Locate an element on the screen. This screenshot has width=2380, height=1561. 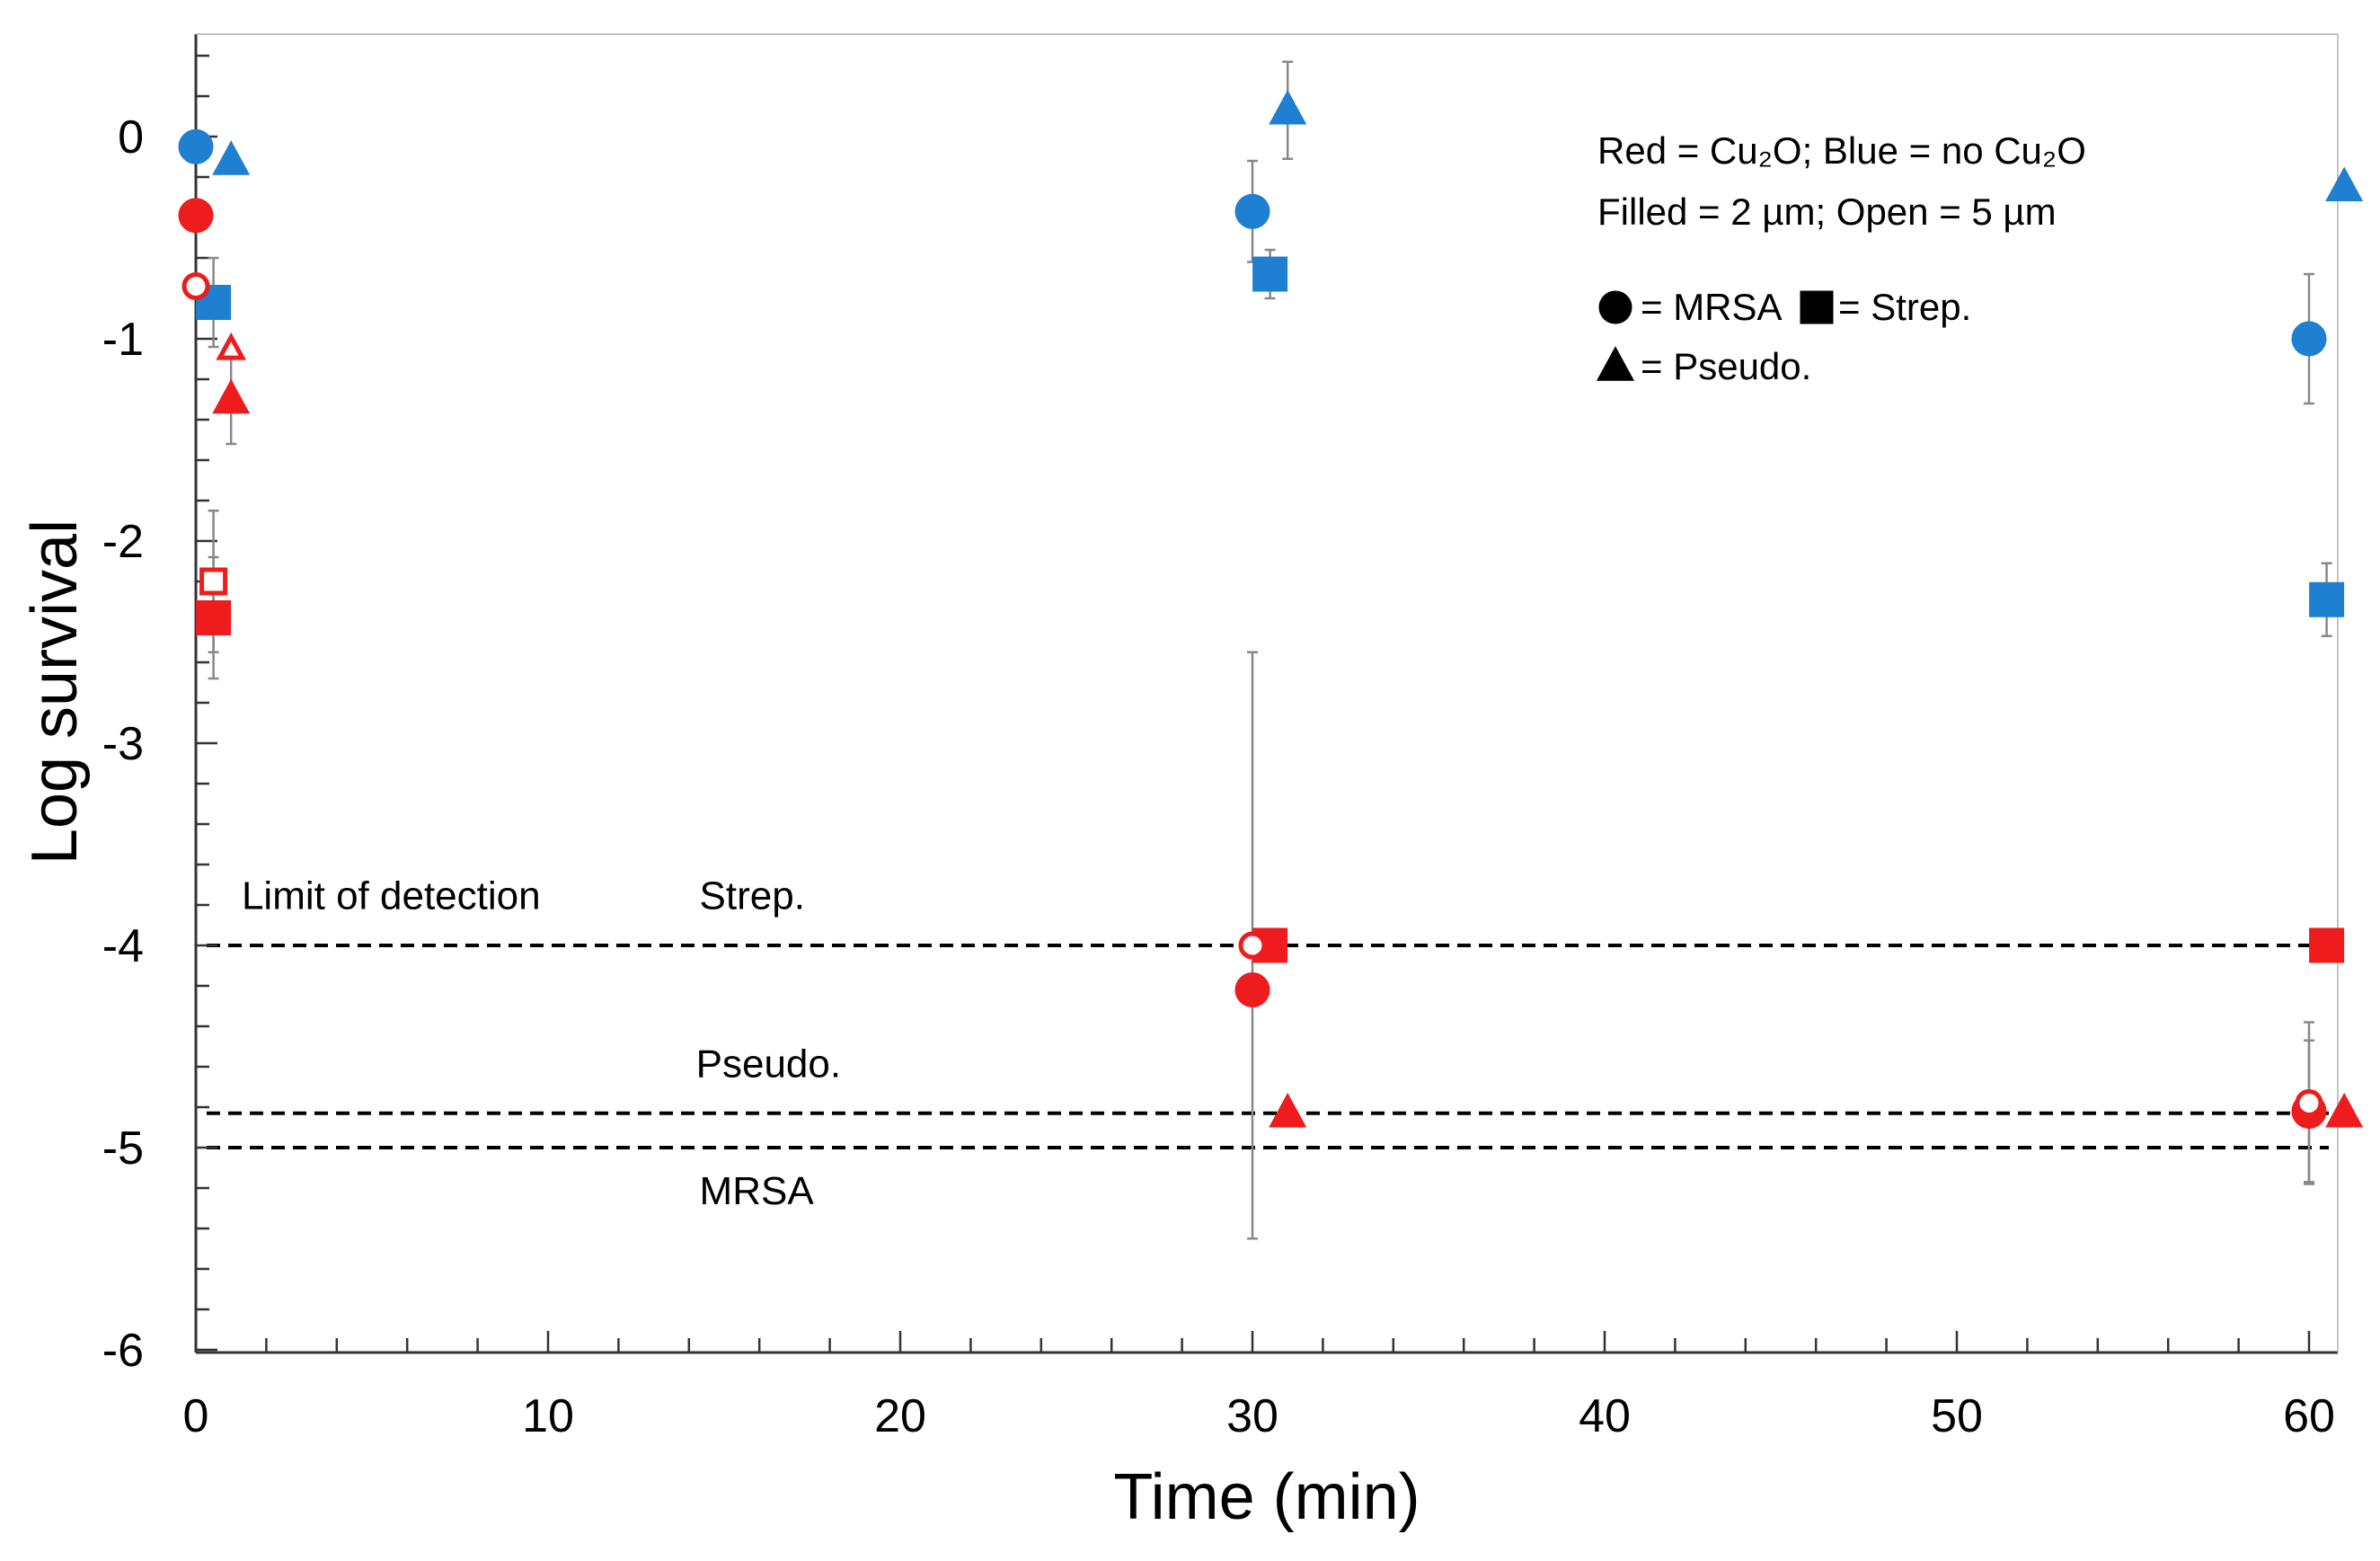
annotation-label: MRSA is located at coordinates (758, 1191).